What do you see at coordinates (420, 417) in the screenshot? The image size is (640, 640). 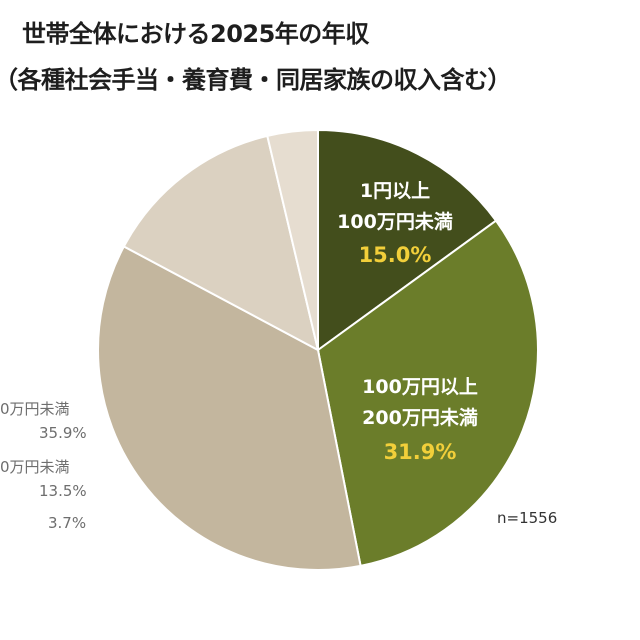 I see `slice-label-2-category-line-2: 200万円未満` at bounding box center [420, 417].